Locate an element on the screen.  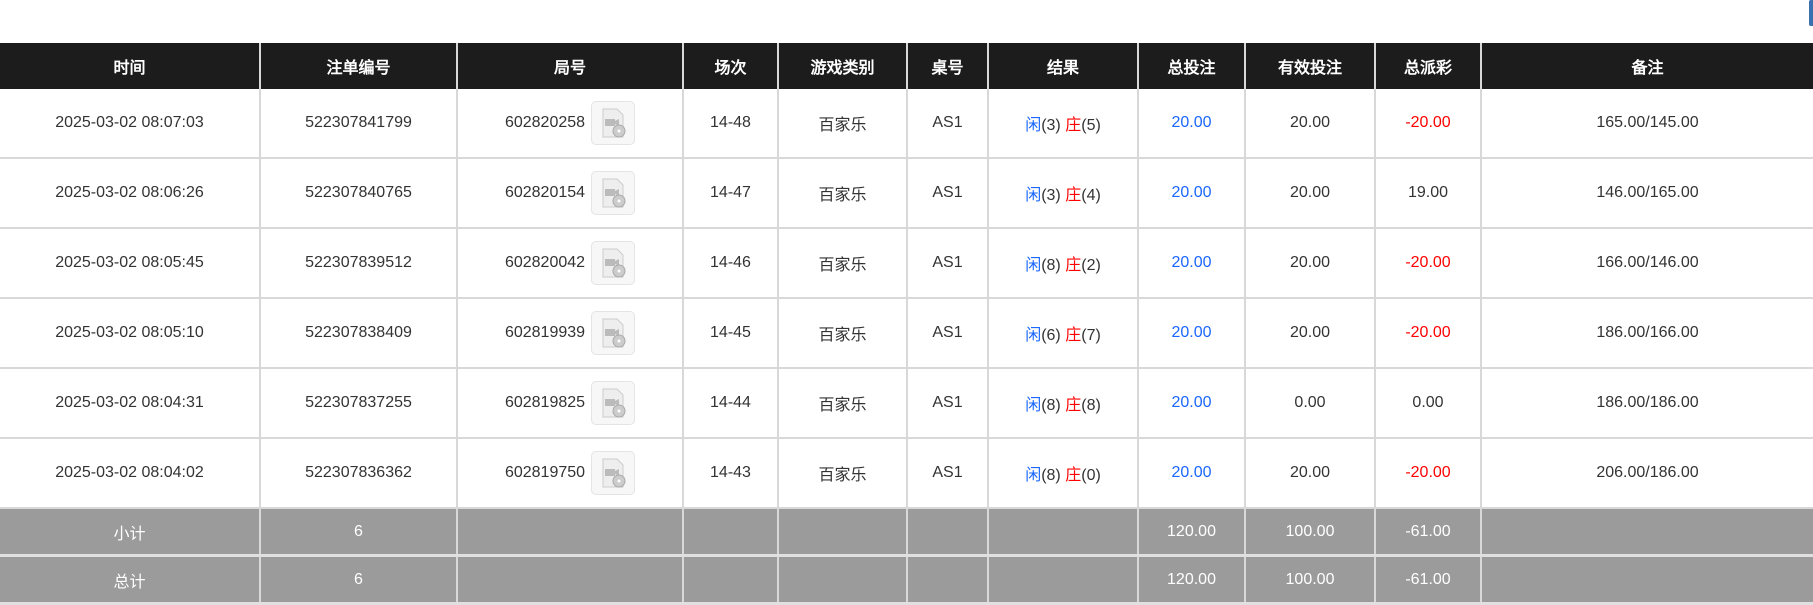
summary-row: 总计 6 120.00 100.00 -61.00 is located at coordinates (906, 580).